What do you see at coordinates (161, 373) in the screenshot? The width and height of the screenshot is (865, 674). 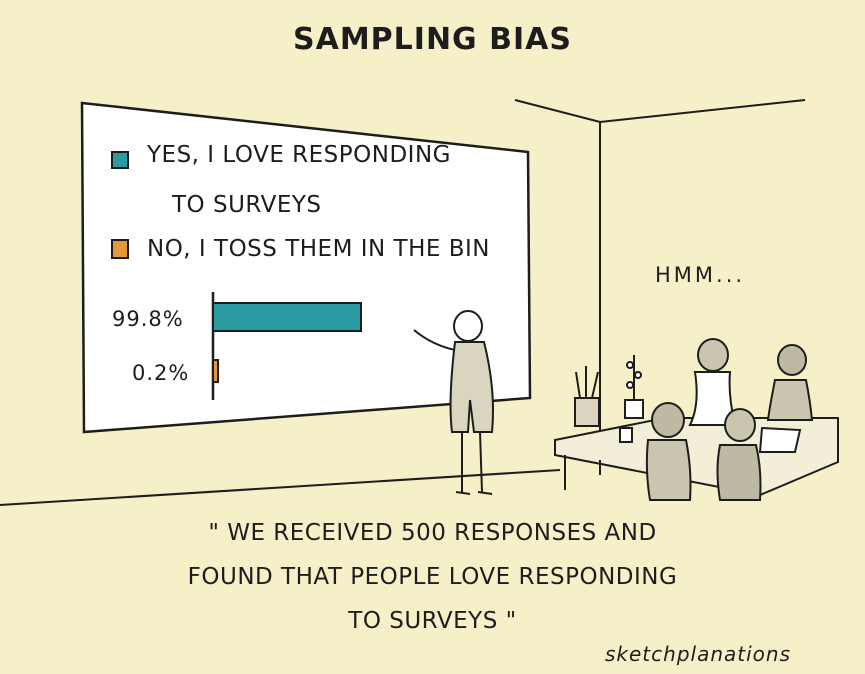 I see `bar-value-label-no: 0.2%` at bounding box center [161, 373].